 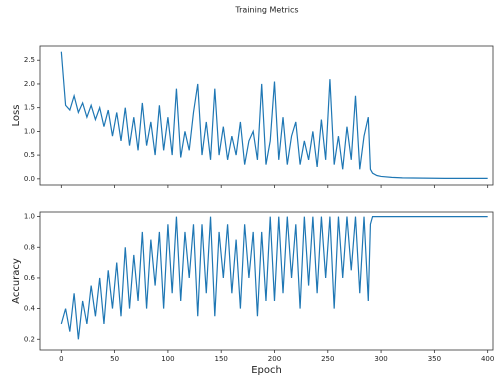 I want to click on x-tick-label: 400, so click(x=487, y=359).